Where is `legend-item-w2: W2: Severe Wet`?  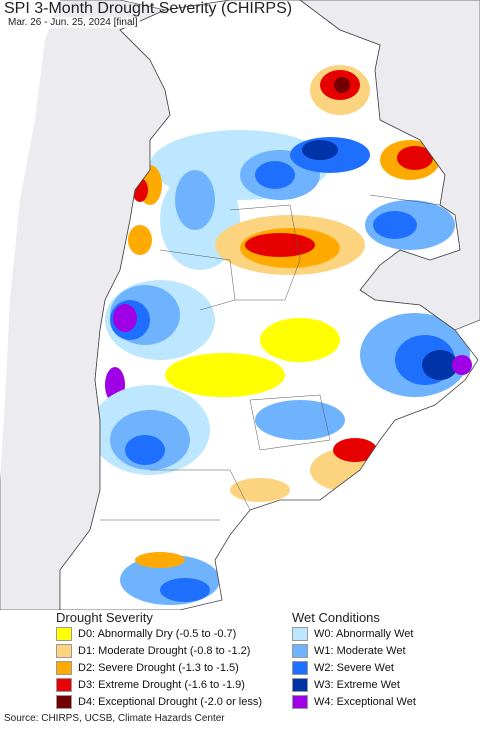
legend-item-w2: W2: Severe Wet is located at coordinates (343, 668).